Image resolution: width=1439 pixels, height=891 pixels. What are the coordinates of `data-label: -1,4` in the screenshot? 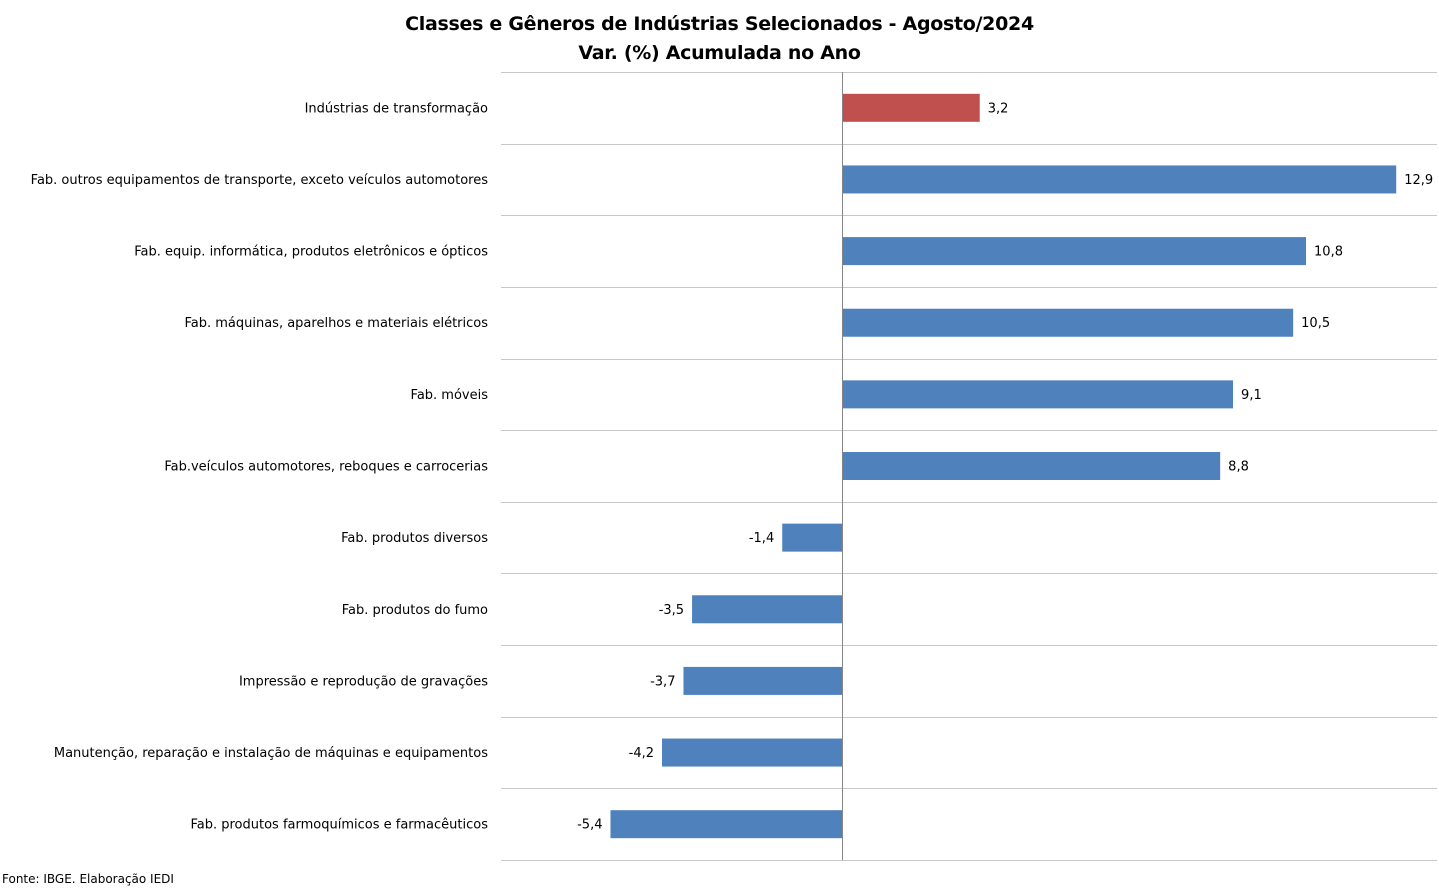 It's located at (761, 538).